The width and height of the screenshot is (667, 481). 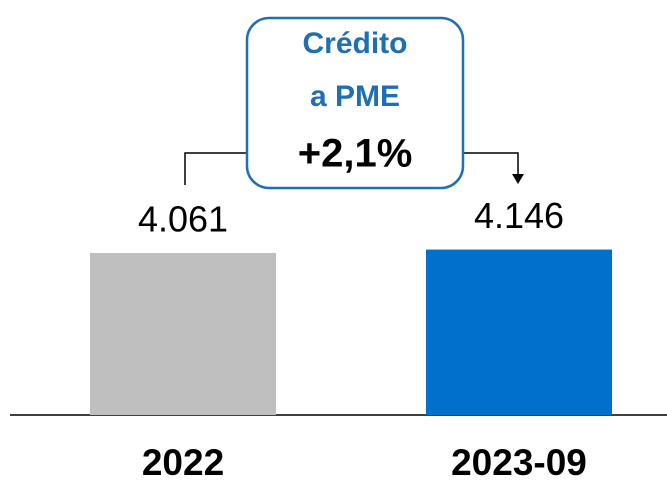 What do you see at coordinates (355, 96) in the screenshot?
I see `annotation-line: a PME` at bounding box center [355, 96].